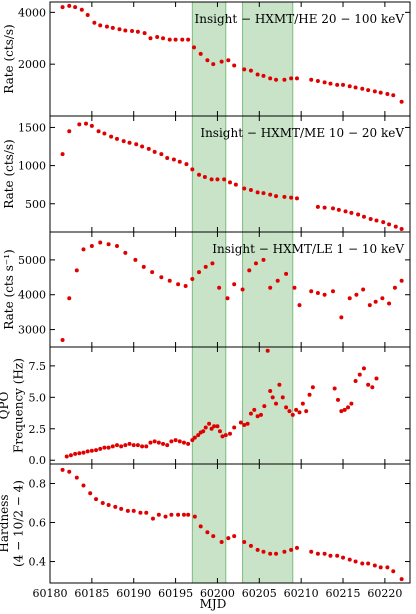 This screenshot has height=614, width=416. Describe the element at coordinates (213, 604) in the screenshot. I see `x-axis-title: MJD` at that location.